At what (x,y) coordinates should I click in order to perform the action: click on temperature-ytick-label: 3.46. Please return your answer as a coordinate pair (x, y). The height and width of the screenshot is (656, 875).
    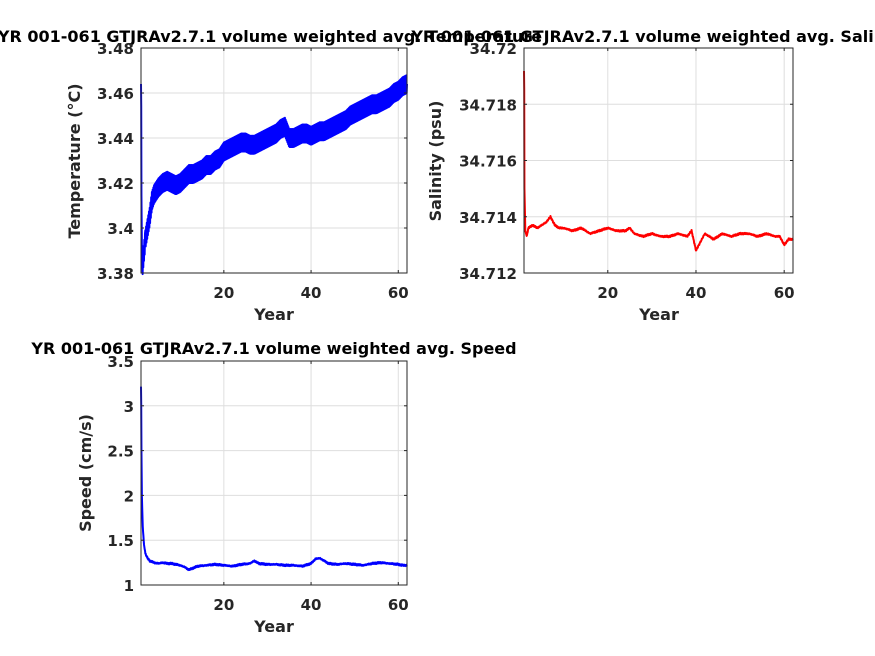
    Looking at the image, I should click on (115, 94).